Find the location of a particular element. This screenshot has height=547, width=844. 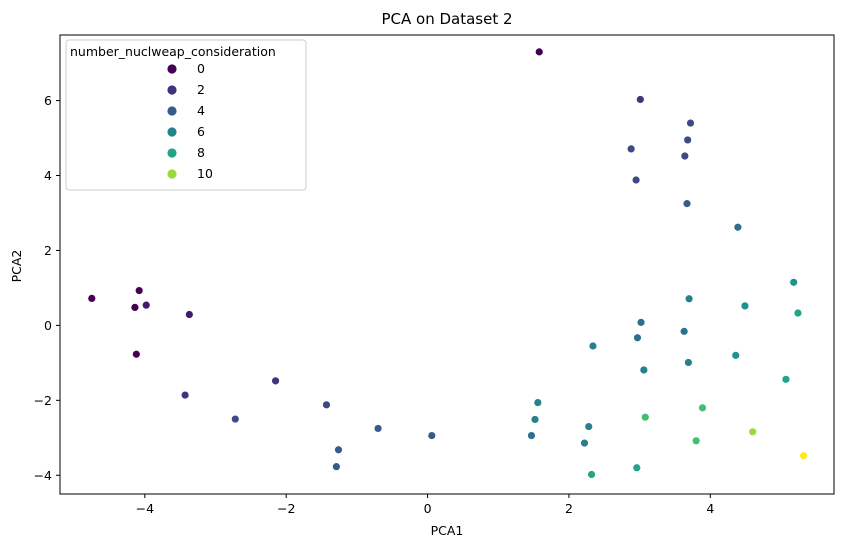

legend: number_nuclweap_consideration 0 2 4 6 8 10 is located at coordinates (186, 115).